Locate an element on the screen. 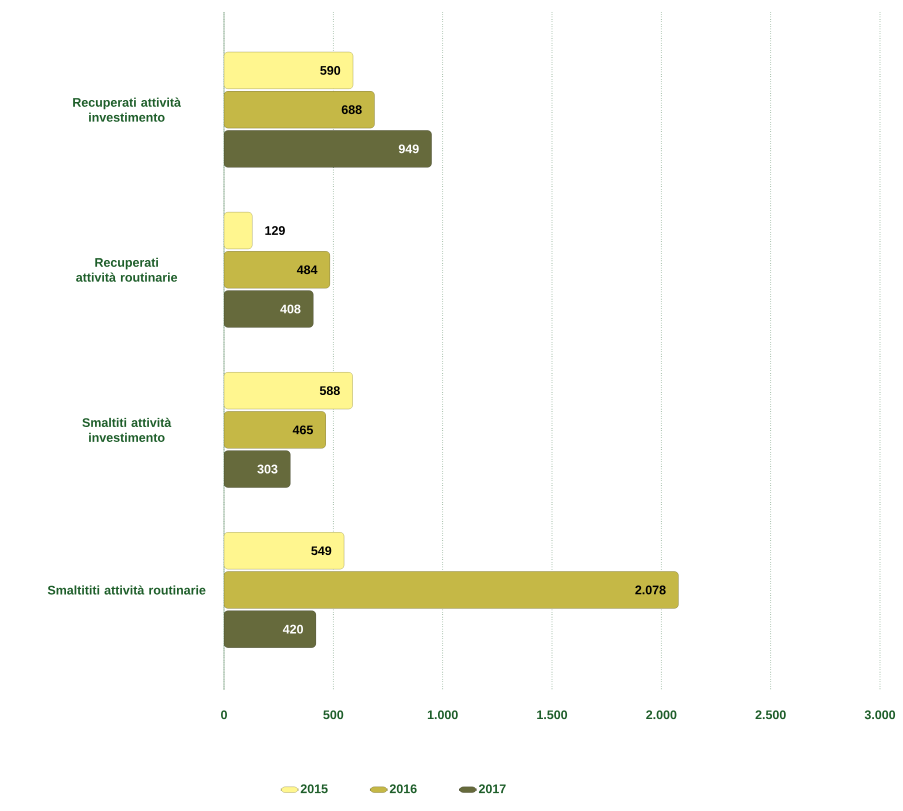 The image size is (903, 811). data-label: 420 is located at coordinates (292, 629).